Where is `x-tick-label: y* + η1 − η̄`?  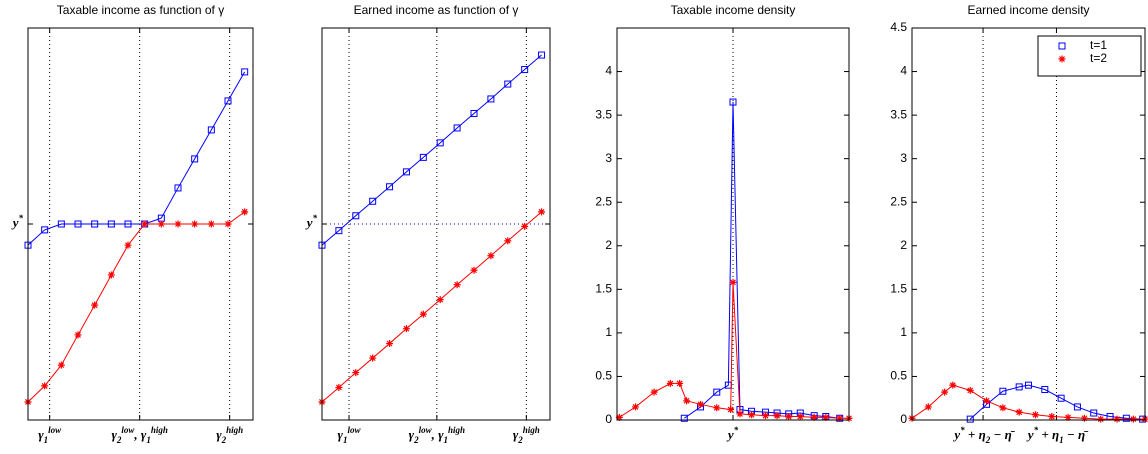
x-tick-label: y* + η1 − η̄ is located at coordinates (1057, 435).